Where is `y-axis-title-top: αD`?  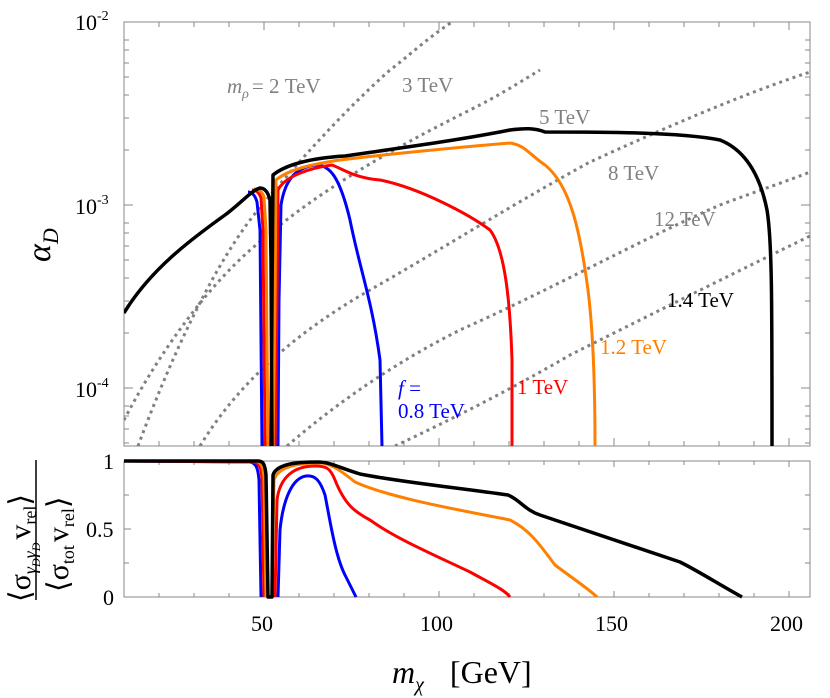 y-axis-title-top: αD is located at coordinates (42, 245).